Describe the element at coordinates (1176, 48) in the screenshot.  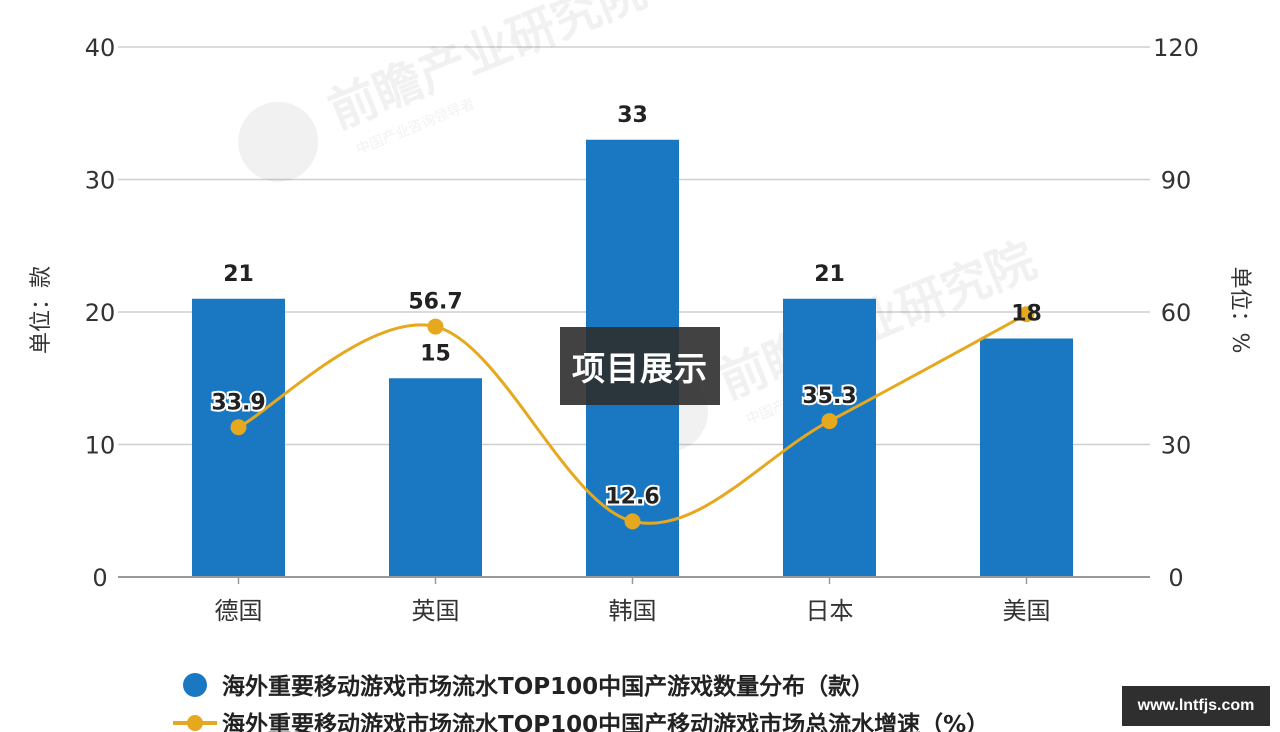
I see `right-axis-tick-label: 120` at that location.